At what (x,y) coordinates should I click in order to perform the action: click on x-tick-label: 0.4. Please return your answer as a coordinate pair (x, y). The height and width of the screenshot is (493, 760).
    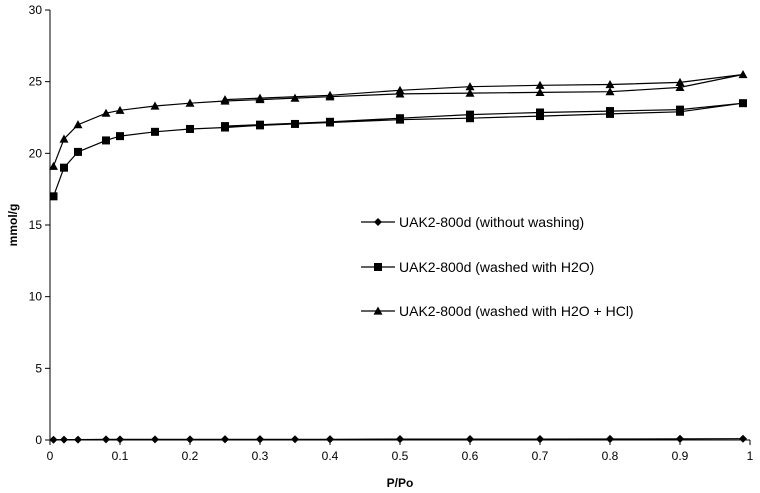
    Looking at the image, I should click on (330, 456).